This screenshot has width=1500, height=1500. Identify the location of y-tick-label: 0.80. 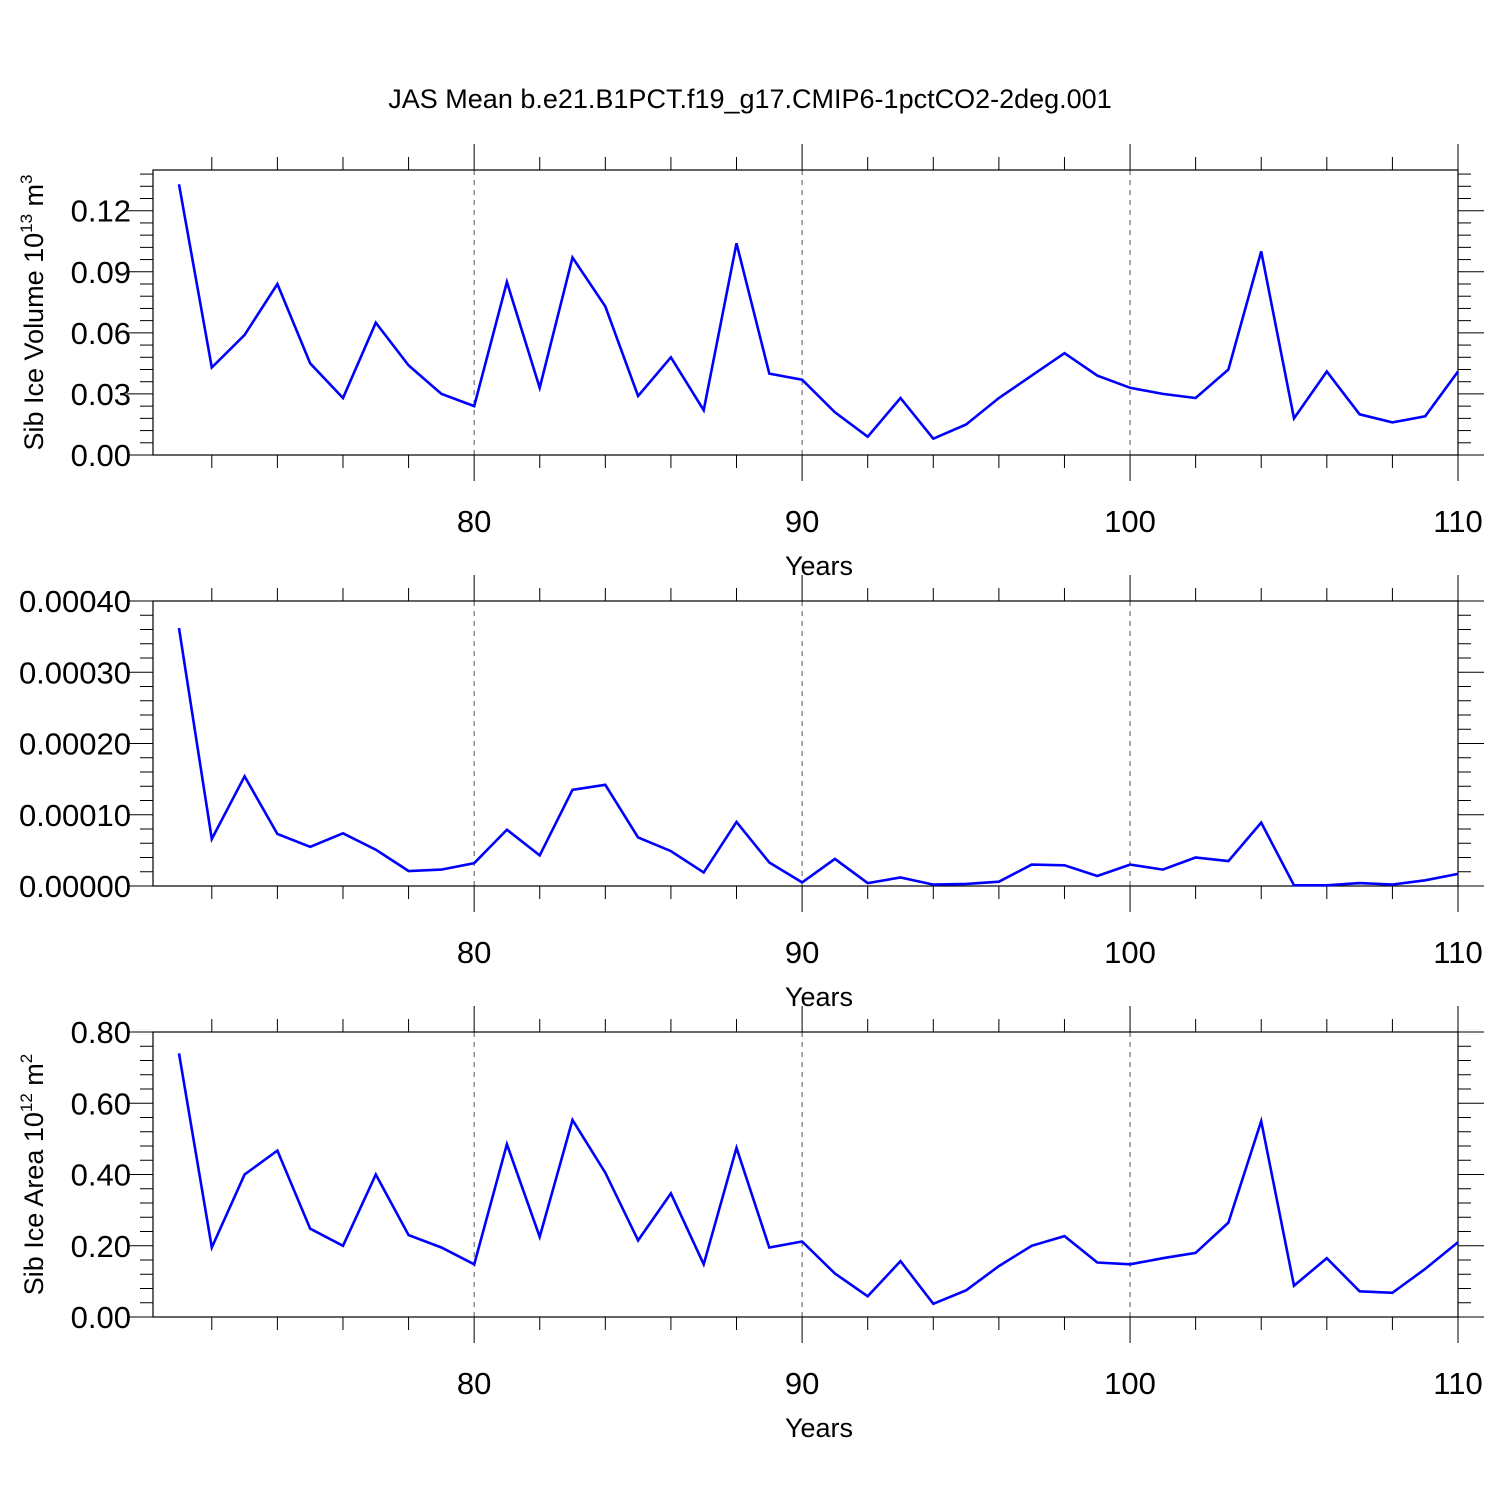
(101, 1032).